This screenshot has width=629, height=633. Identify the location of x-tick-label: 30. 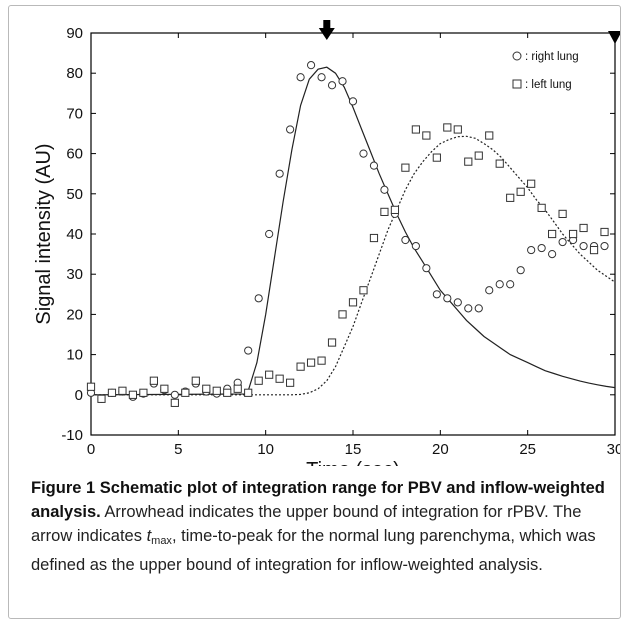
(613, 449).